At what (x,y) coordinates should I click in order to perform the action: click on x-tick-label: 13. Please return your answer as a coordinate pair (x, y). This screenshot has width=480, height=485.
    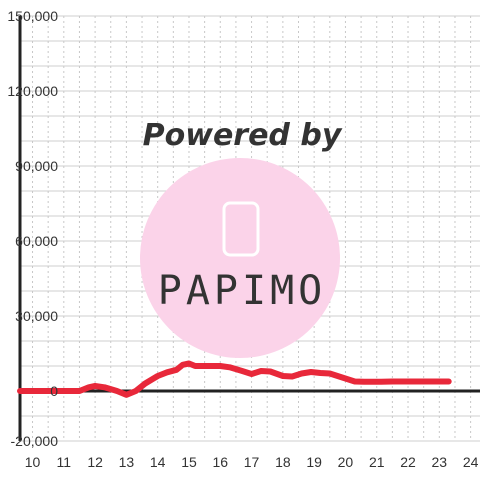
    Looking at the image, I should click on (127, 462).